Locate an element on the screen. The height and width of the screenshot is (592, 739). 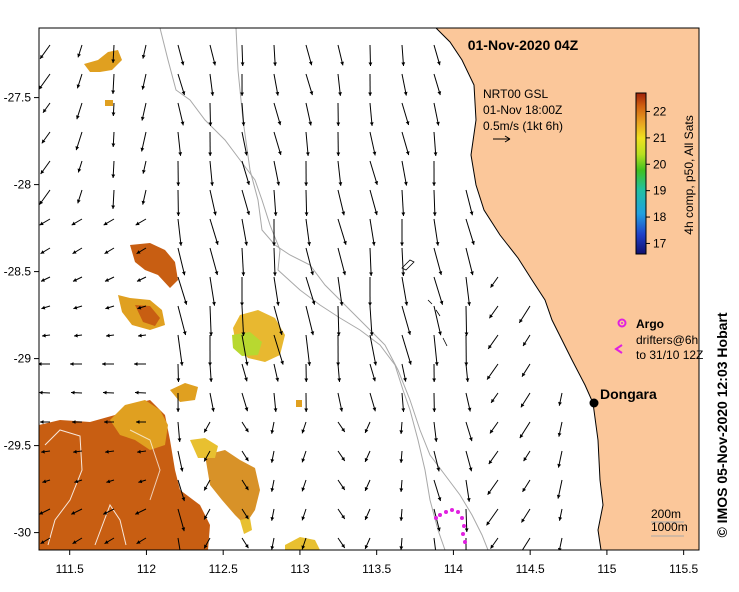
argo-icon is located at coordinates (622, 323).